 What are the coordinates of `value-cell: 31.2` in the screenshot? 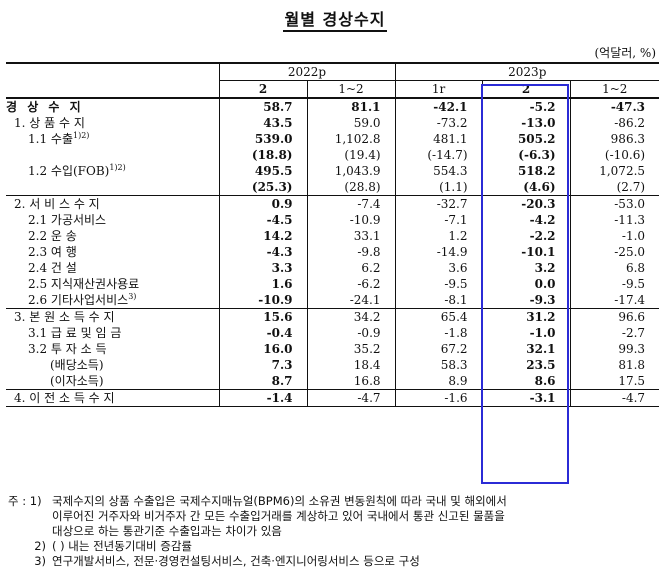 It's located at (526, 316).